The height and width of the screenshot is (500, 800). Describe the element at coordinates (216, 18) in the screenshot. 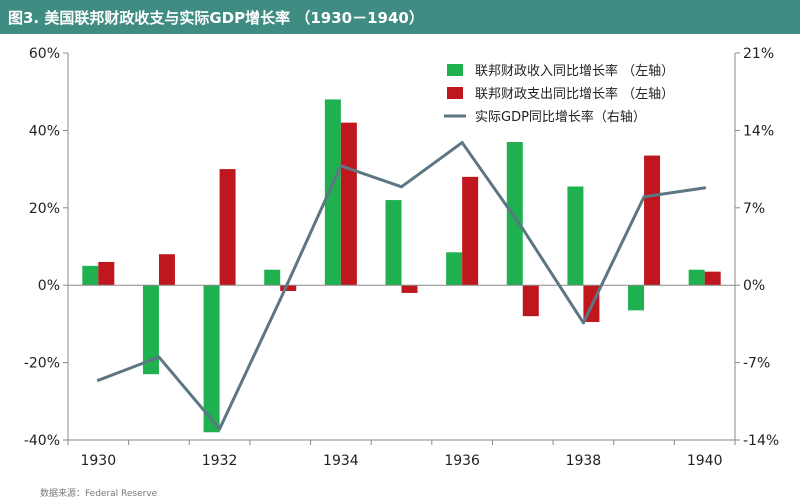

I see `chart-title: 图3. 美国联邦财政收支与实际GDP增长率 （1930－1940）` at that location.